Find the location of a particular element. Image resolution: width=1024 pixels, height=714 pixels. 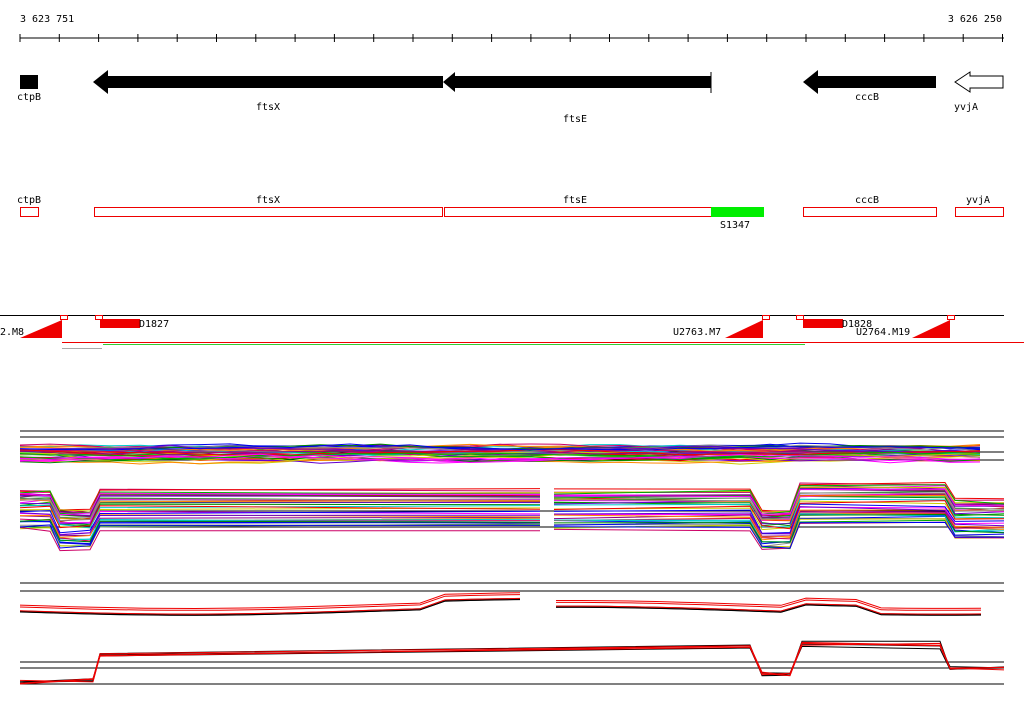

segment-label: ftsE is located at coordinates (575, 200).